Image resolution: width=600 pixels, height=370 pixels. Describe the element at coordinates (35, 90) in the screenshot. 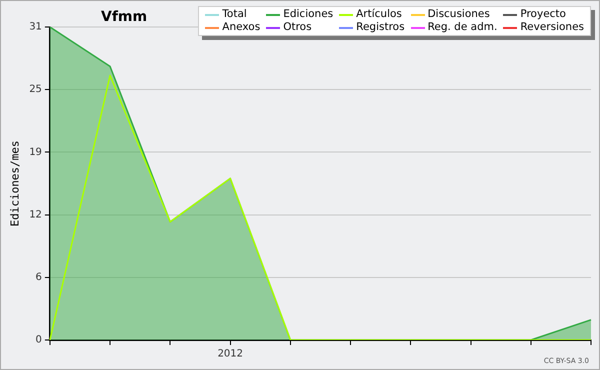

I see `y-tick-label: 25` at that location.